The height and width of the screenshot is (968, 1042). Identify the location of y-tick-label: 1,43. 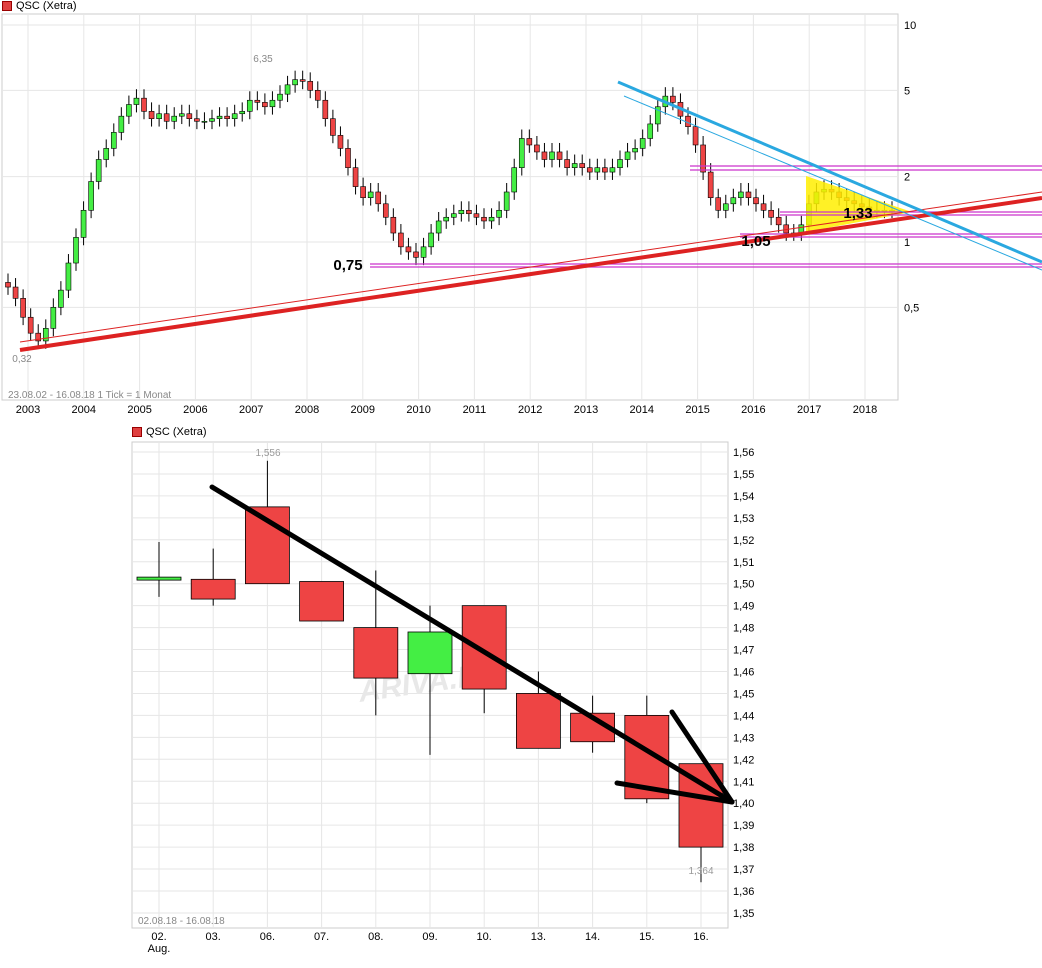
(743, 738).